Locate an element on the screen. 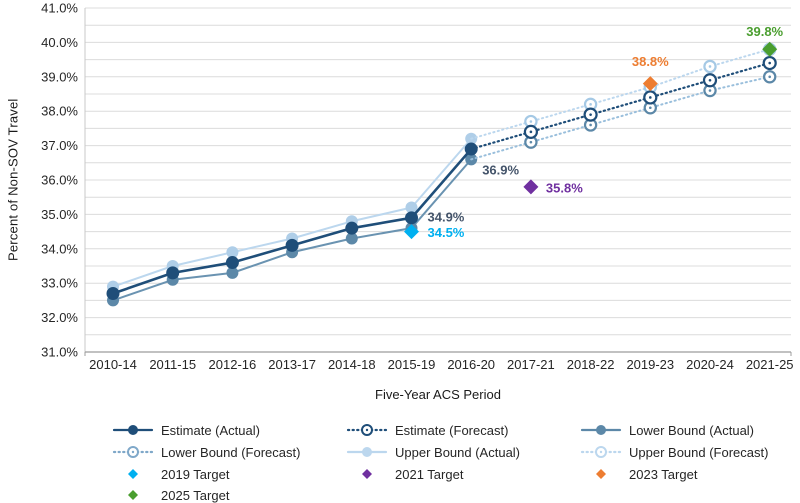  target-diamond-2023-target is located at coordinates (650, 84).